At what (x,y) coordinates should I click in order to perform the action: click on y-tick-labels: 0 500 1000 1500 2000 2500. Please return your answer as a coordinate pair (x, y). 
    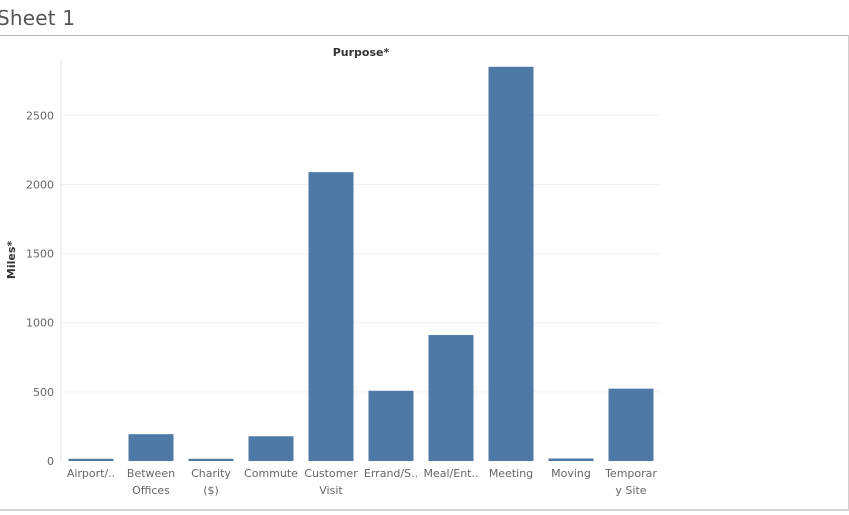
    Looking at the image, I should click on (40, 288).